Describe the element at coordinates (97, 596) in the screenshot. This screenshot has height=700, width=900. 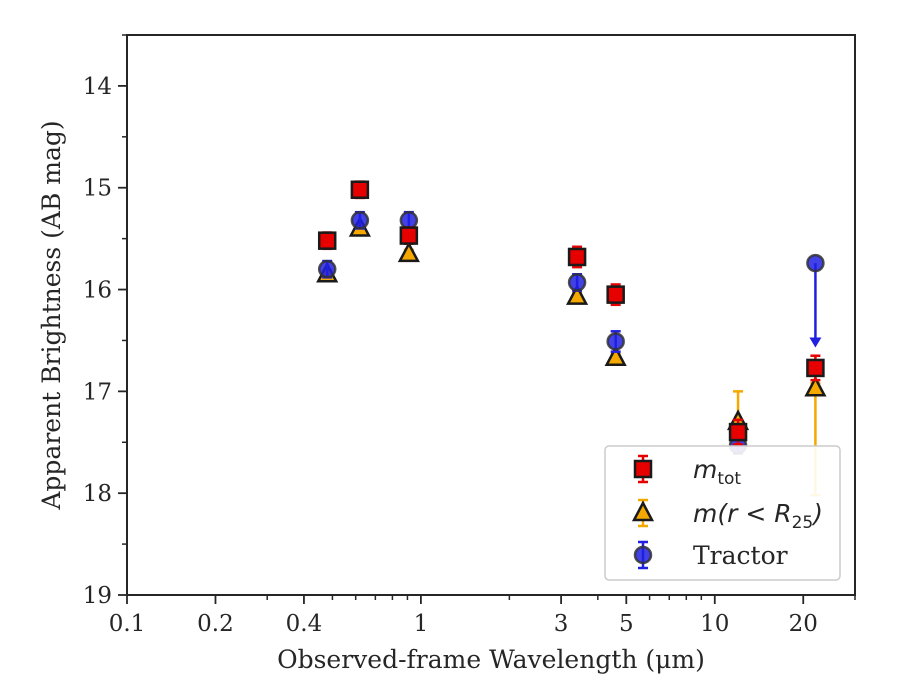
I see `y-tick-label: 19` at that location.